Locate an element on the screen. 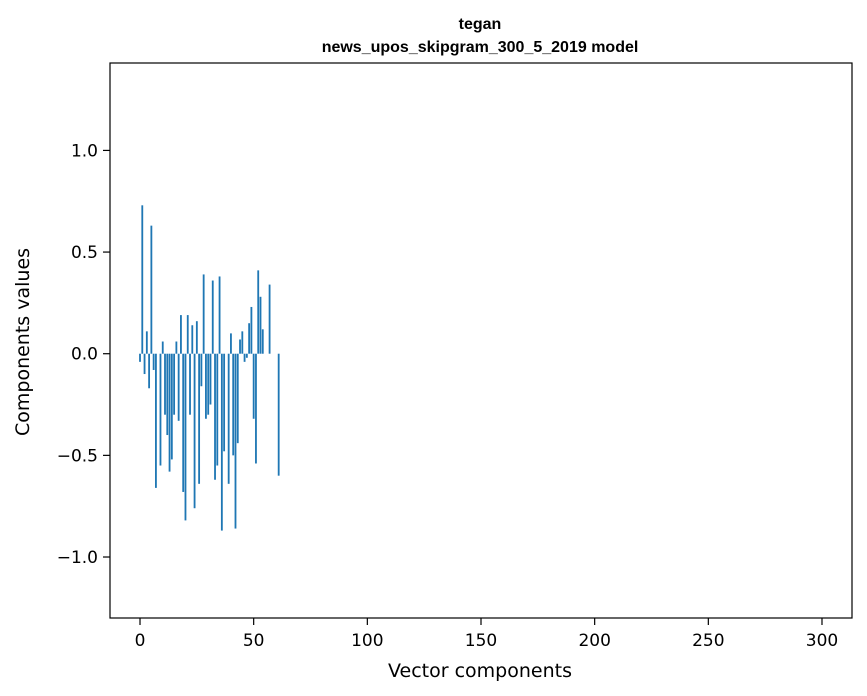  x-tick-label: 200 is located at coordinates (594, 641).